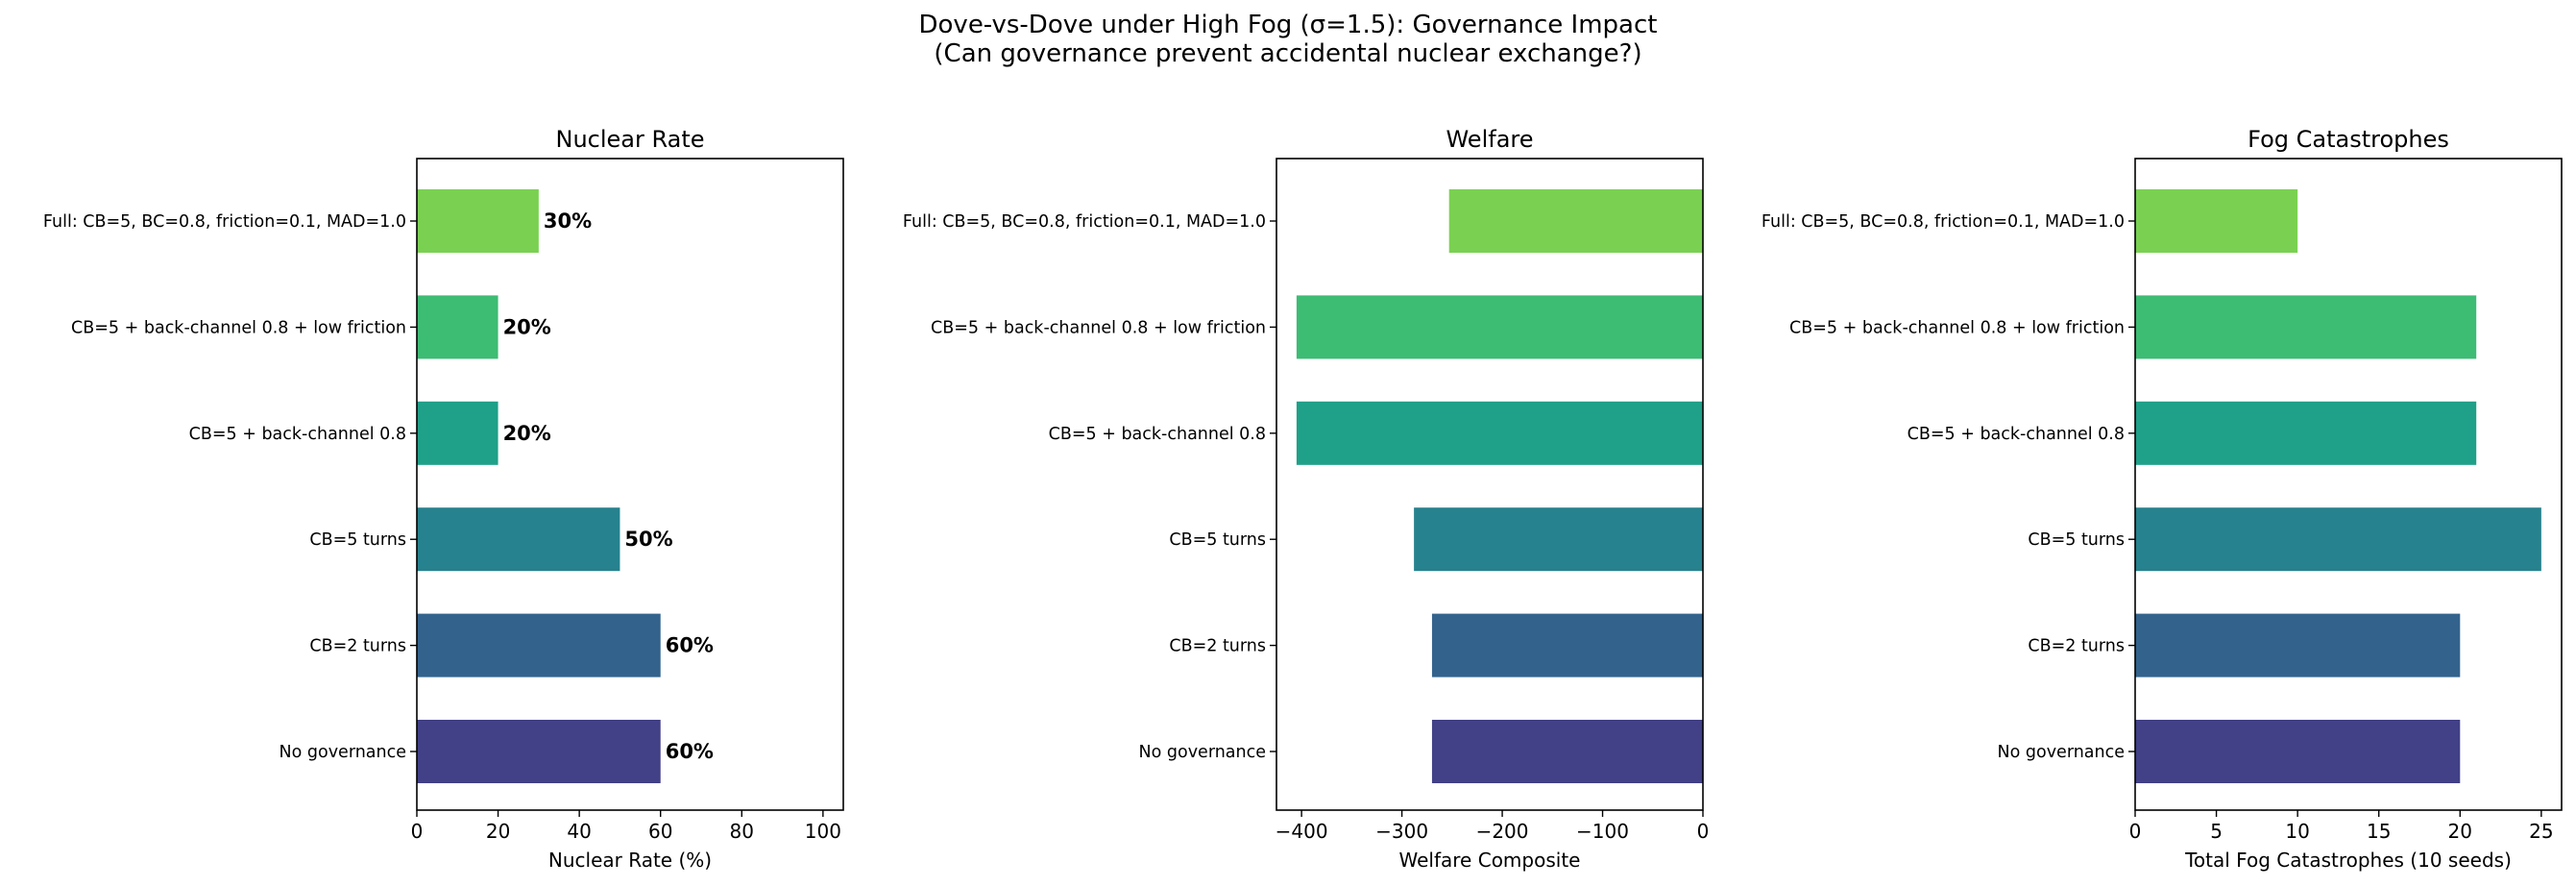 This screenshot has height=887, width=2576. What do you see at coordinates (2349, 139) in the screenshot?
I see `panel-title: Fog Catastrophes` at bounding box center [2349, 139].